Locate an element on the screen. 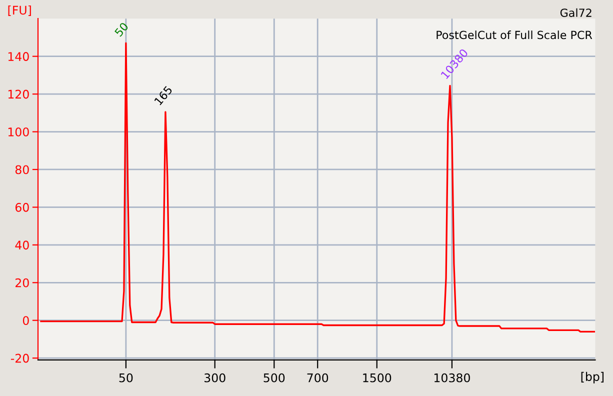  x-axis-title: [bp] is located at coordinates (592, 378).